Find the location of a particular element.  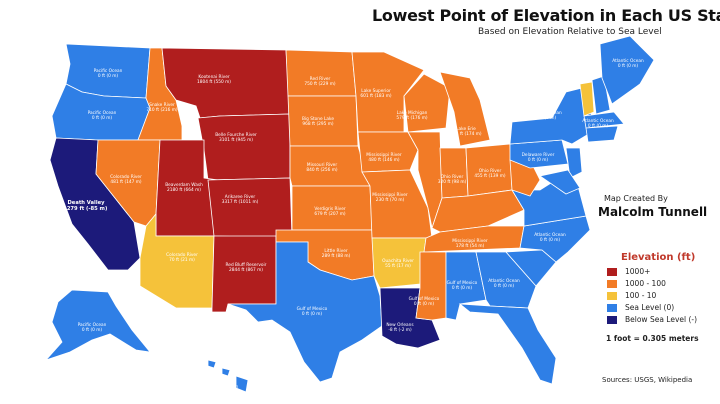

label-mn: Lake Superior 601 ft (183 m) is located at coordinates (375, 93).